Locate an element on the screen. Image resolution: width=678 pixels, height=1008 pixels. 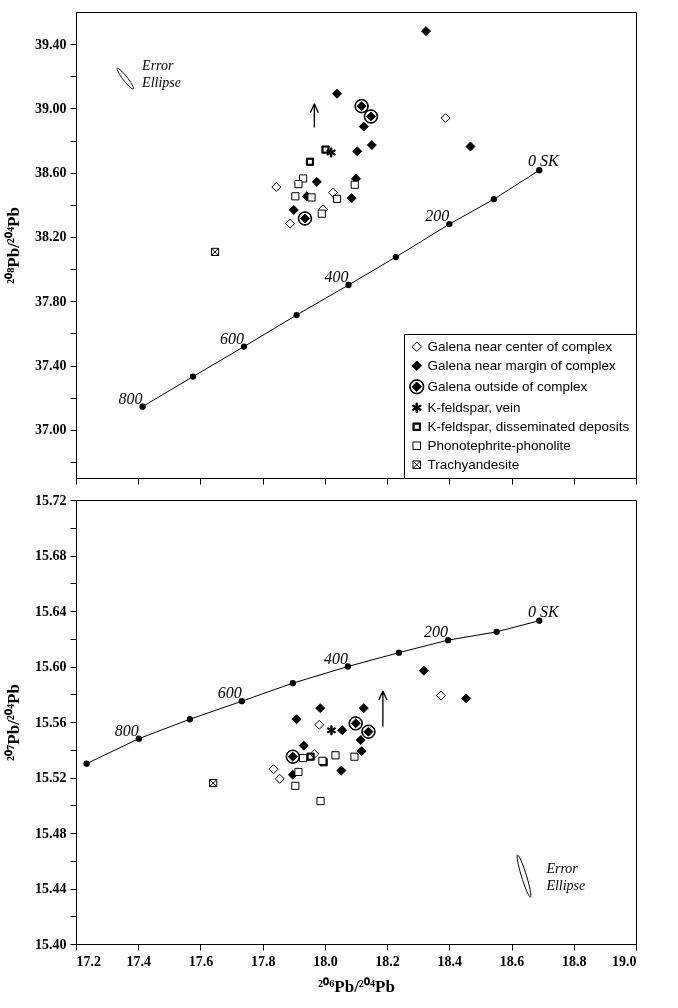
y-tick-label: 39.00 is located at coordinates (51, 108).